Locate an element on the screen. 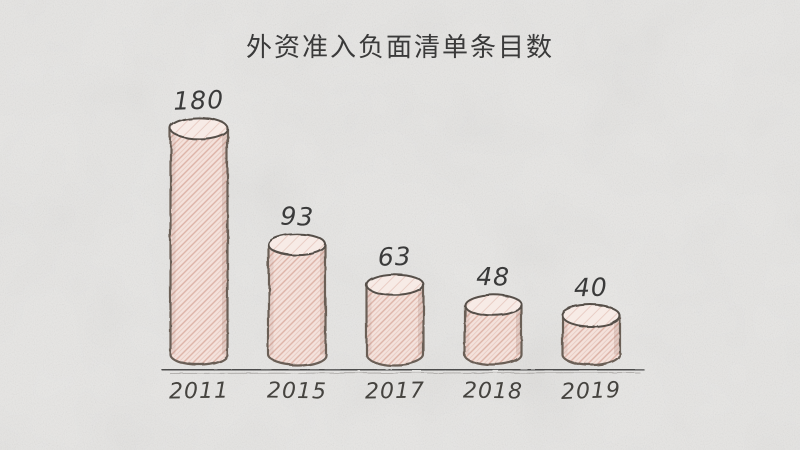  category-label: 2018 is located at coordinates (493, 391).